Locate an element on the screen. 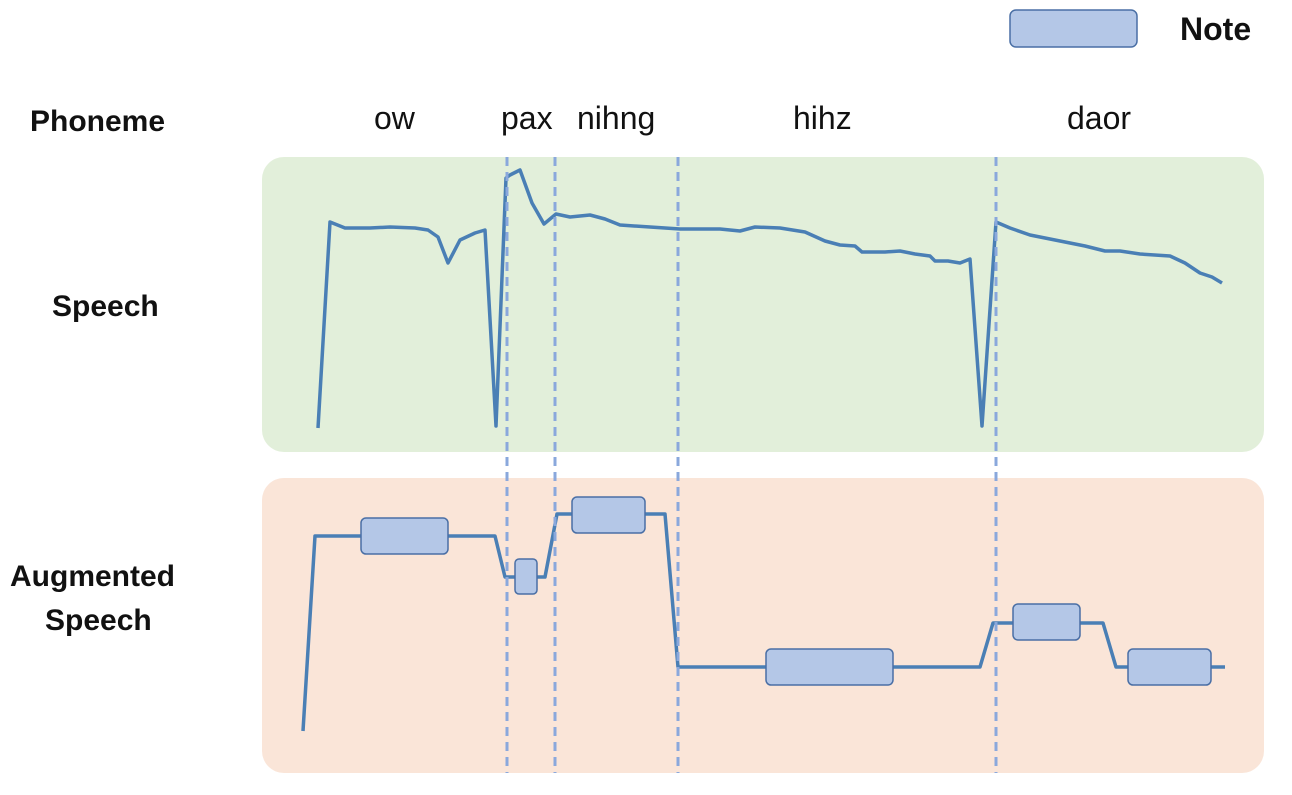 This screenshot has width=1292, height=795. phoneme-label-daor: daor is located at coordinates (1099, 118).